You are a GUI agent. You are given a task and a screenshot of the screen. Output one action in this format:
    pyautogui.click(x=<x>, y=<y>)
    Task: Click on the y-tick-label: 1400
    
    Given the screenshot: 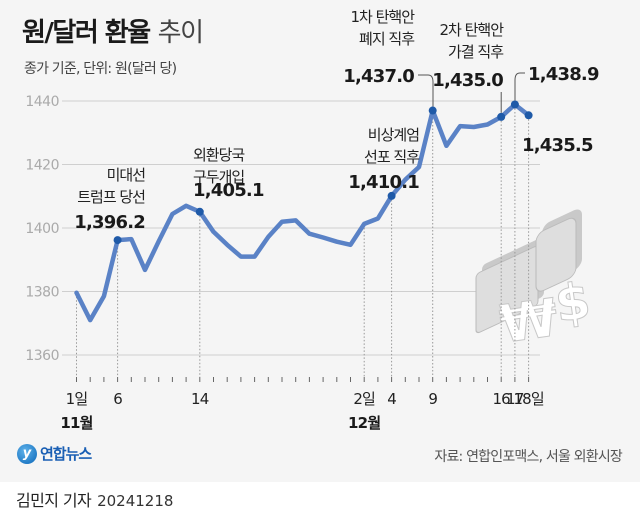 What is the action you would take?
    pyautogui.click(x=42, y=229)
    